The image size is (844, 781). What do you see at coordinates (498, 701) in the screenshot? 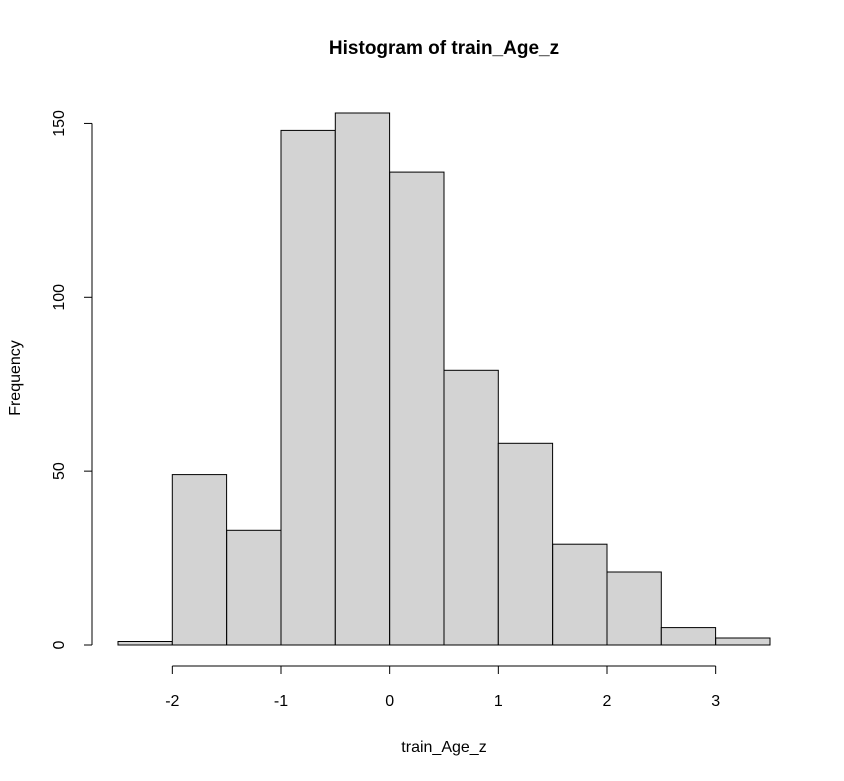
I see `x-tick-label: 1` at bounding box center [498, 701].